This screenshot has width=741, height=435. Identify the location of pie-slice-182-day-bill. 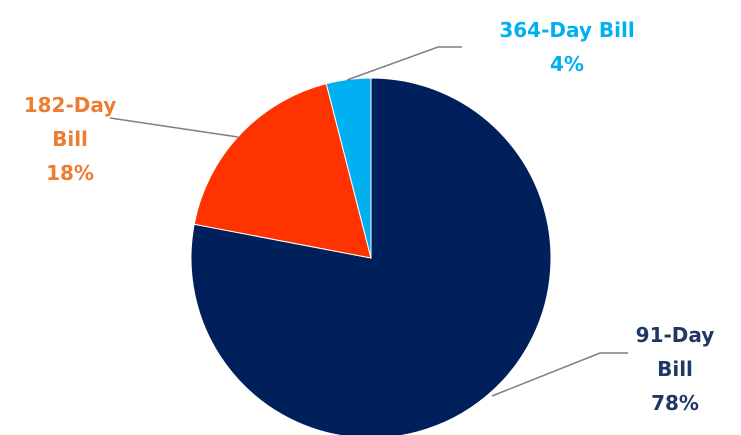
(282, 171).